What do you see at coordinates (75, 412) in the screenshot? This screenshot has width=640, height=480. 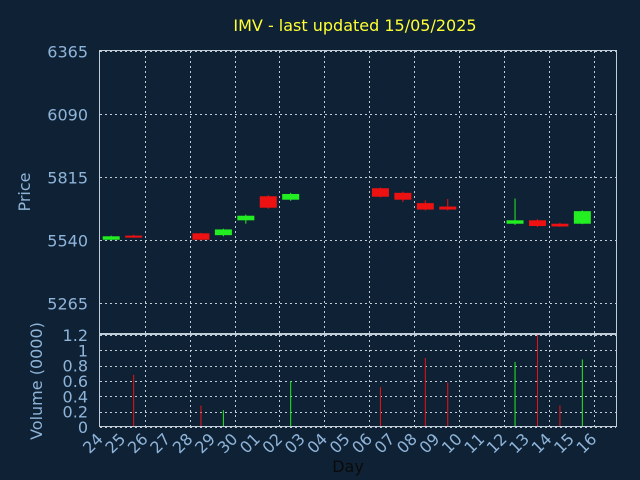 I see `volume-tick-label: 0.2` at bounding box center [75, 412].